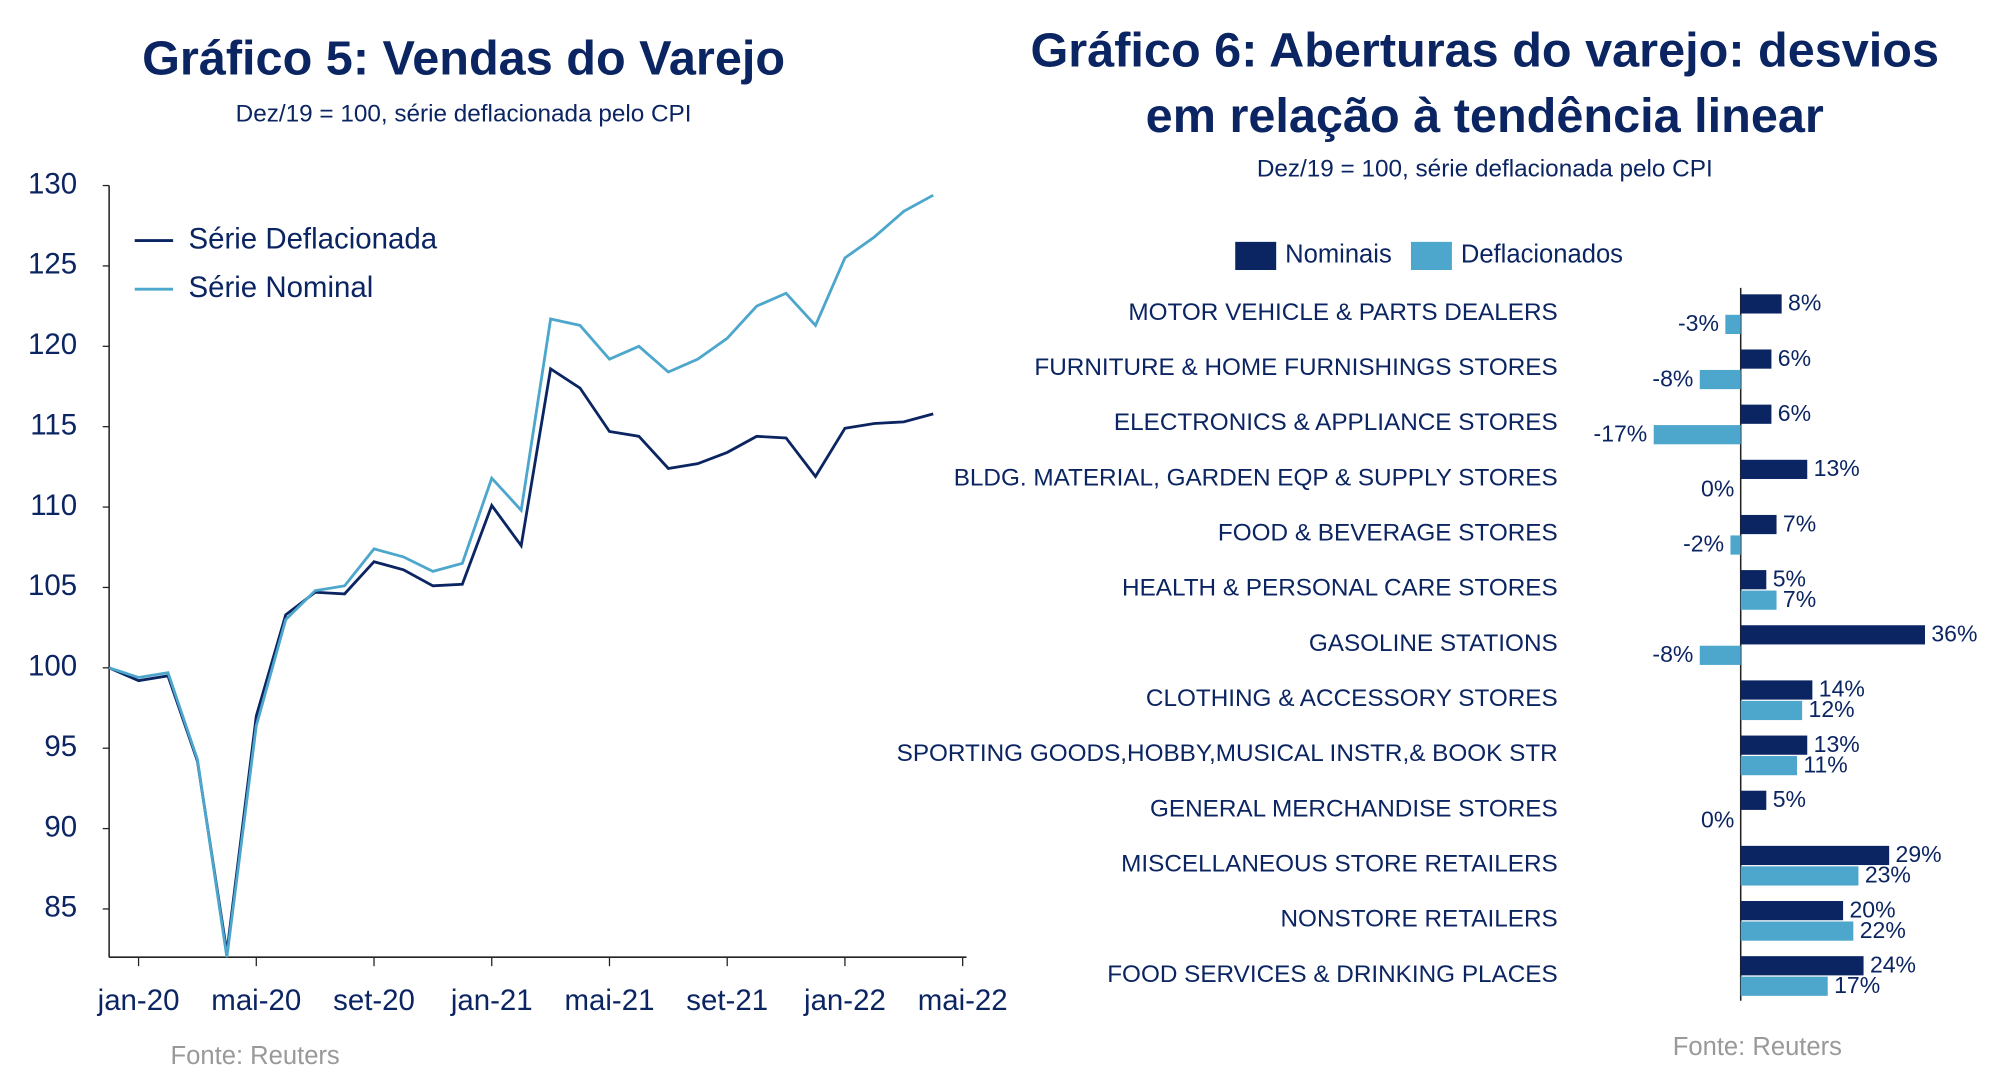 The image size is (1997, 1089). What do you see at coordinates (1433, 643) in the screenshot?
I see `category-label: GASOLINE STATIONS` at bounding box center [1433, 643].